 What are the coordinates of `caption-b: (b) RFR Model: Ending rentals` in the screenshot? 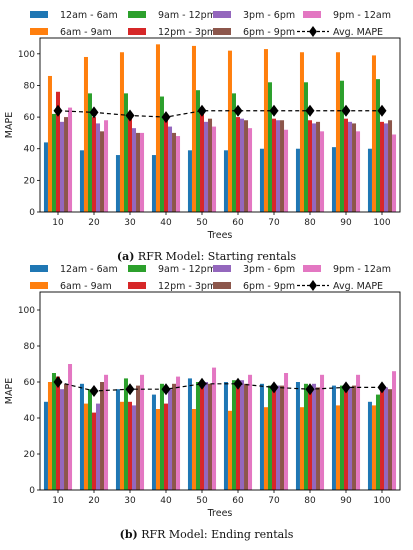 It's located at (206, 534).